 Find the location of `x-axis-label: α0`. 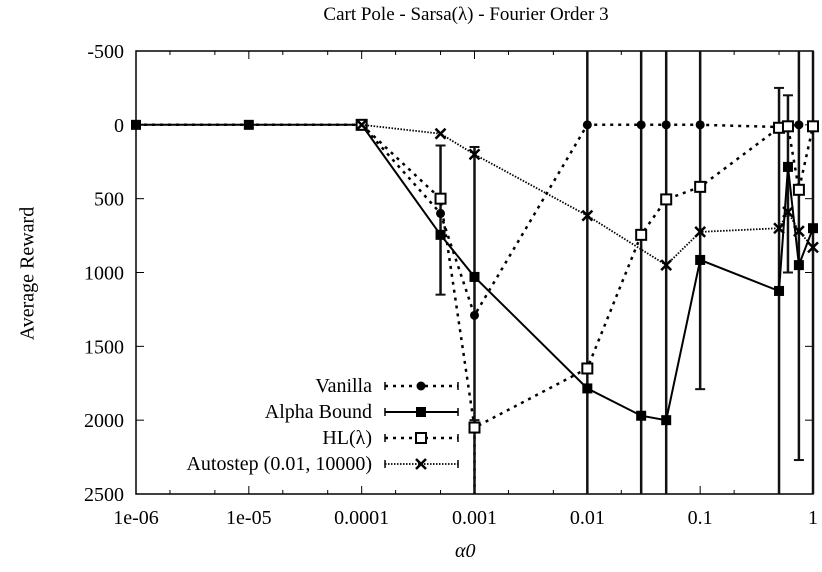

x-axis-label: α0 is located at coordinates (465, 551).